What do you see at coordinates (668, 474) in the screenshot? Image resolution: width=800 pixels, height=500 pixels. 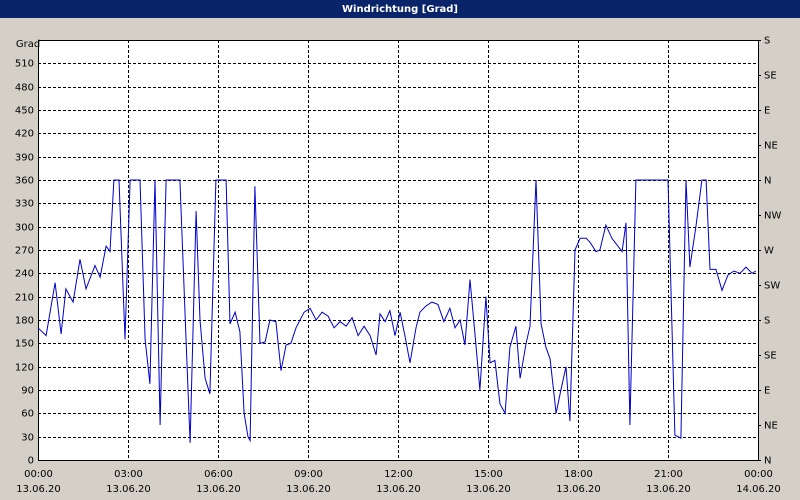 I see `x-tick-label: 21:00` at bounding box center [668, 474].